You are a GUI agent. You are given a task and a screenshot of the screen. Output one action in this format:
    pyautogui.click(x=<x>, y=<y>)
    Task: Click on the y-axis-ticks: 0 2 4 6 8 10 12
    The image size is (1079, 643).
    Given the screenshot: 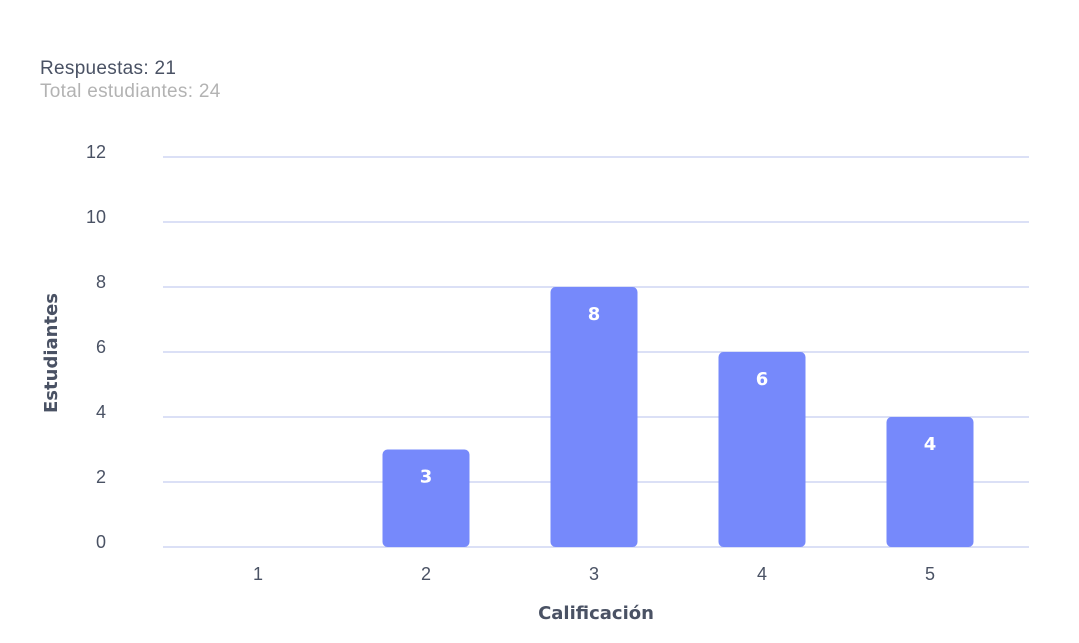 What is the action you would take?
    pyautogui.click(x=96, y=347)
    